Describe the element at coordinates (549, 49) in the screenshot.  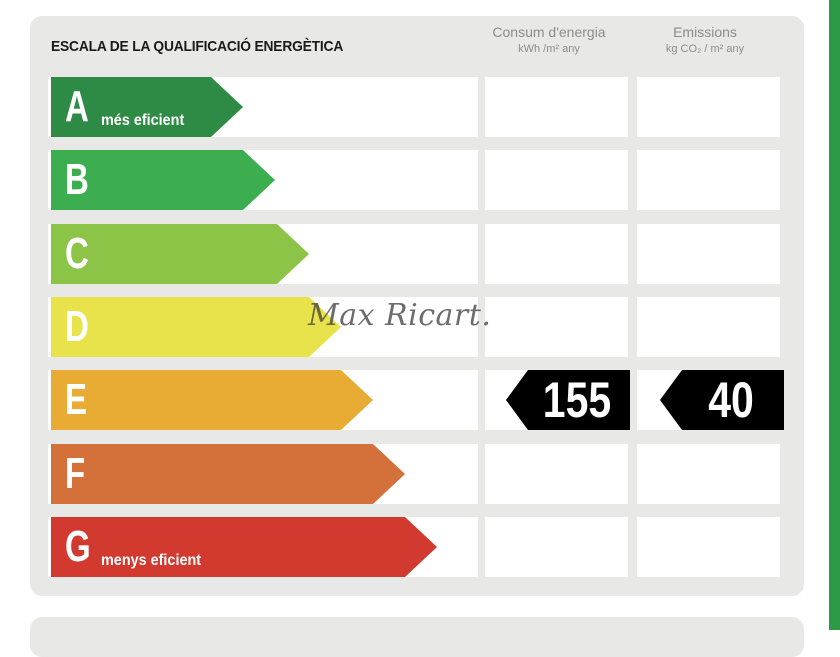
I see `consumption-unit: kWh /m² any` at that location.